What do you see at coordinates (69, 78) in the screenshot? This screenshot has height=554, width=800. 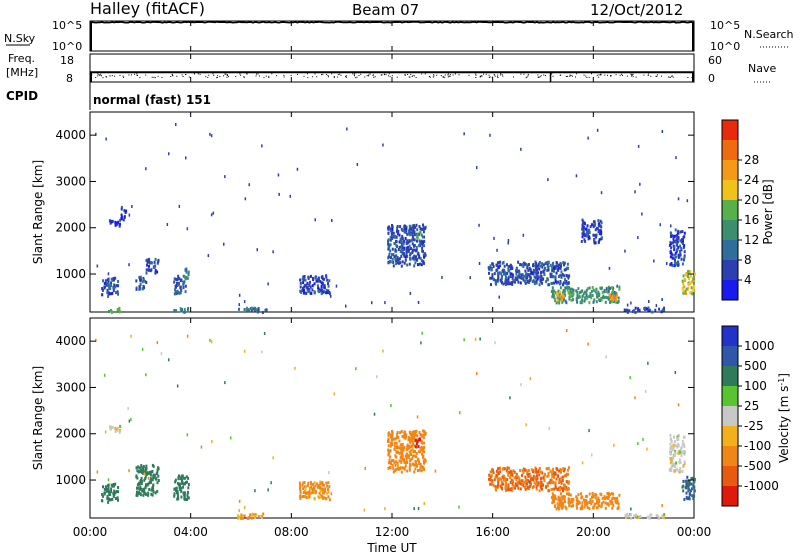 I see `freq-tick-bottom: 8` at bounding box center [69, 78].